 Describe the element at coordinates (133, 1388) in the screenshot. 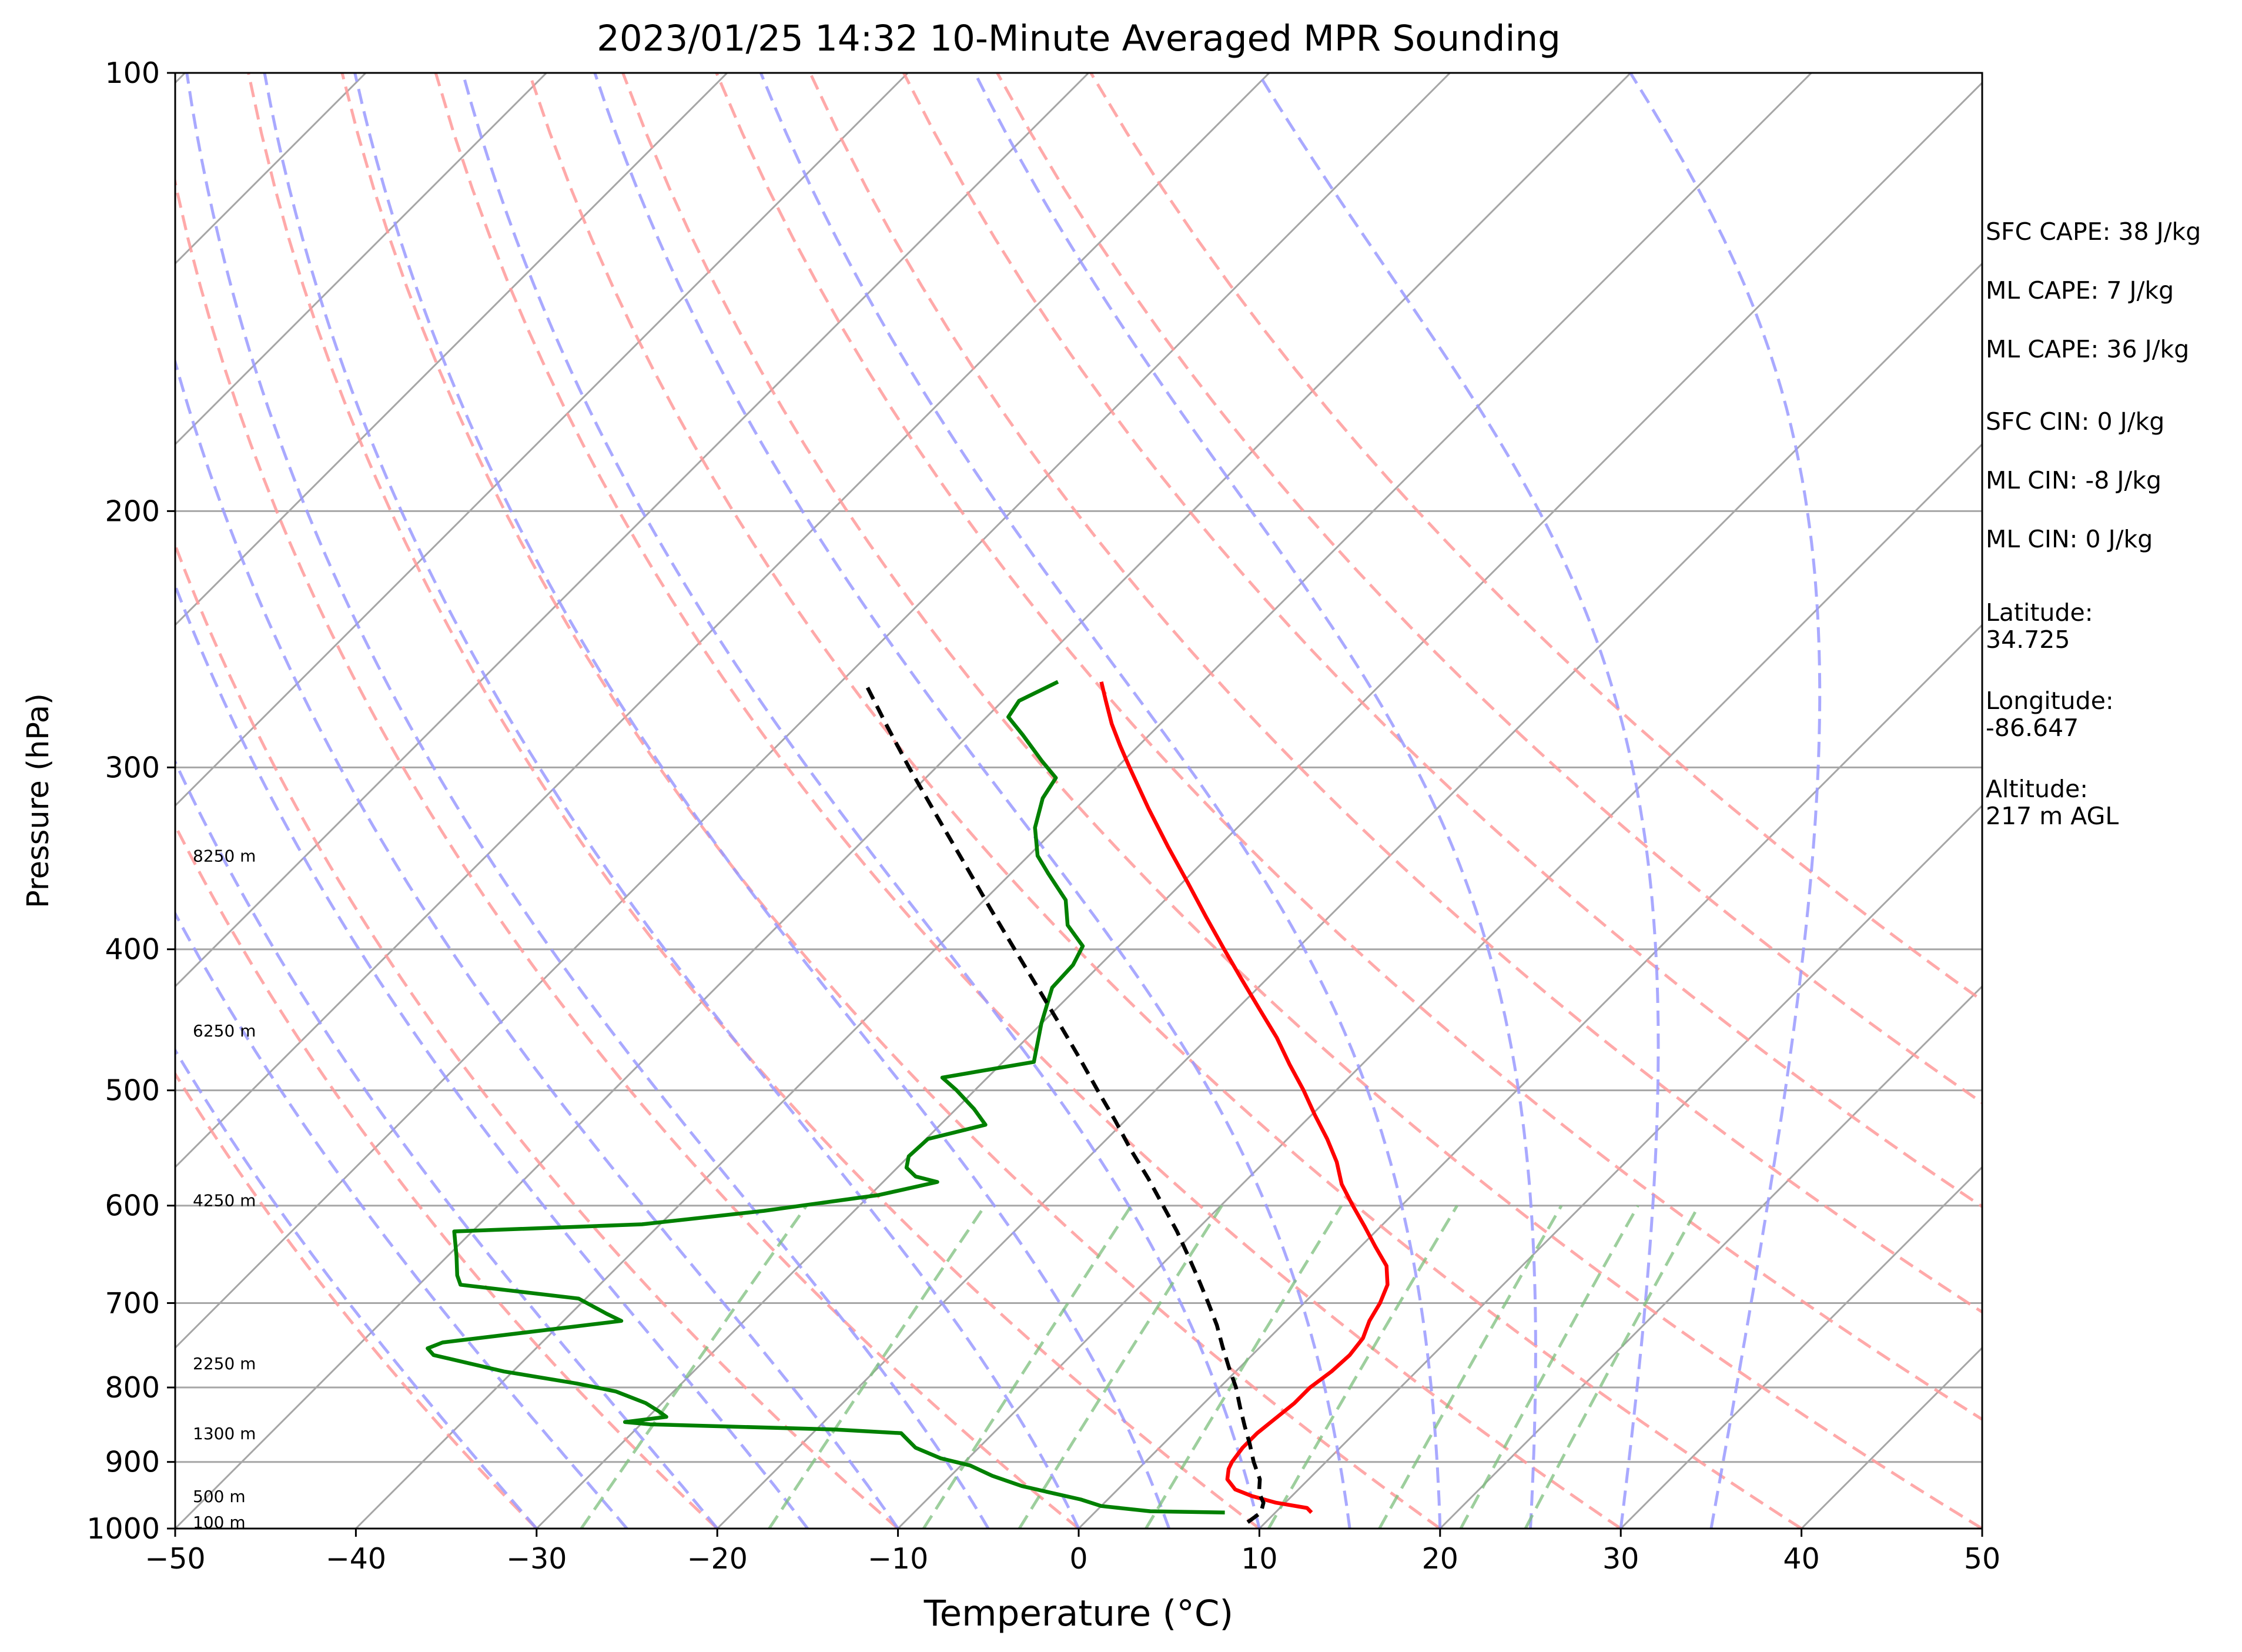

I see `y-tick-label: 800` at that location.